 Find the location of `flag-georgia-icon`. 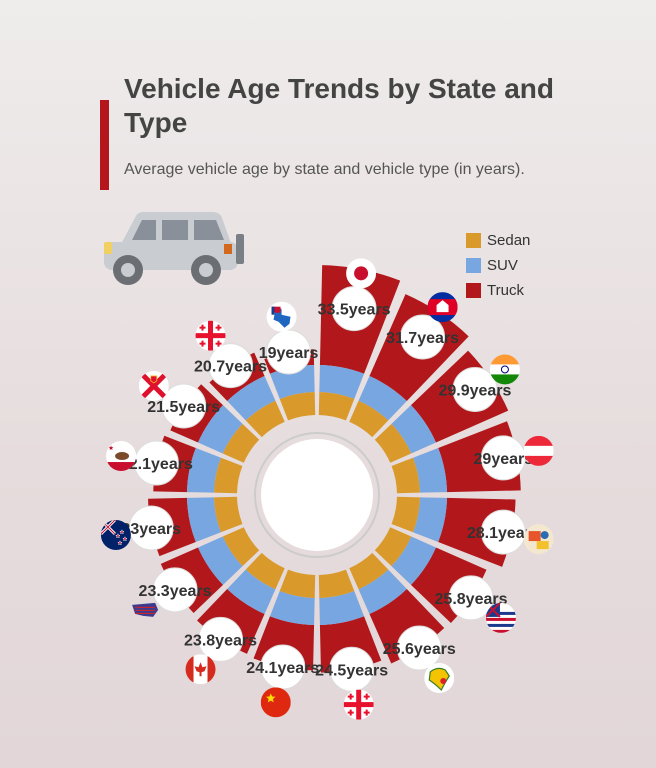

flag-georgia-icon is located at coordinates (358, 704).